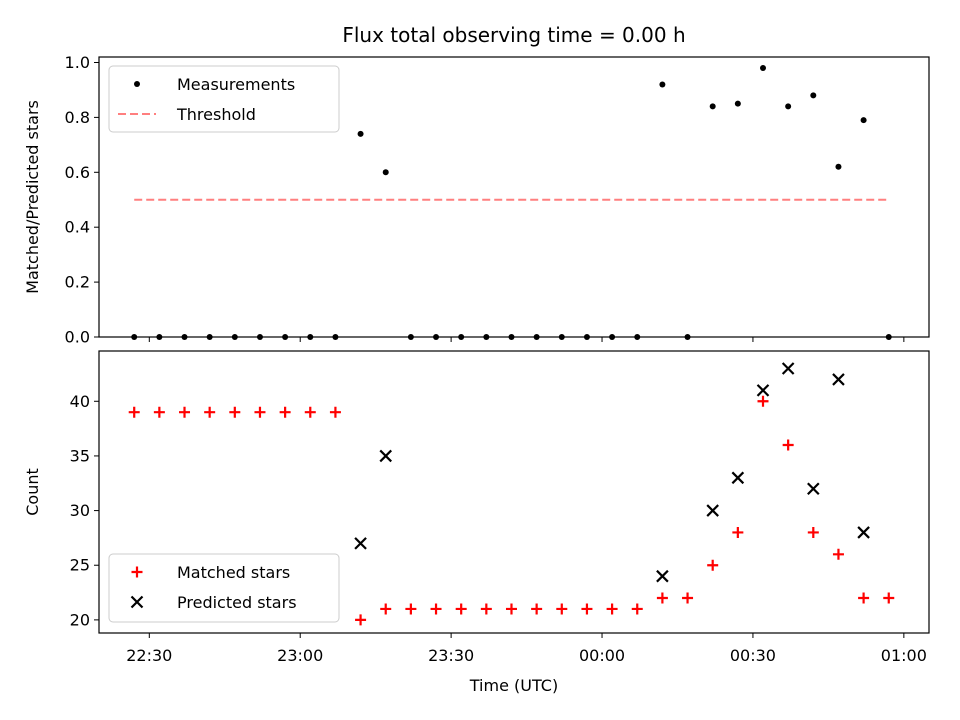  What do you see at coordinates (32, 492) in the screenshot?
I see `y-axis-label: Count` at bounding box center [32, 492].